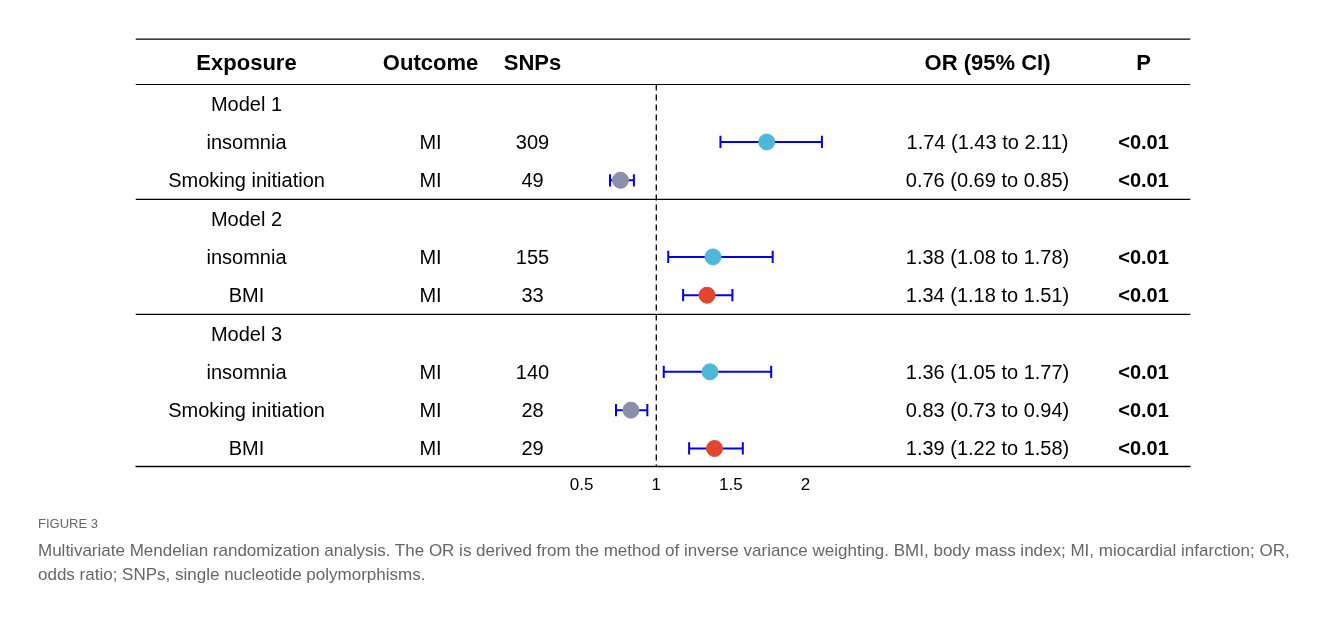 This screenshot has width=1325, height=628. What do you see at coordinates (246, 218) in the screenshot?
I see `y-tick-label: Model 2` at bounding box center [246, 218].